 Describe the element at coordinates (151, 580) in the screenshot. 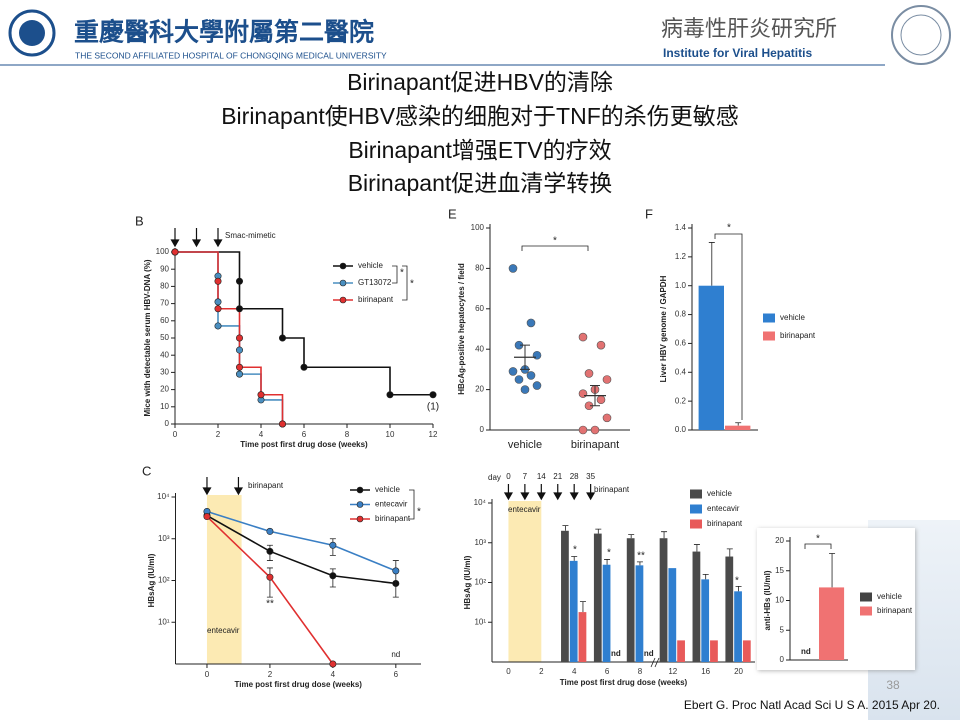

I see `y-axis-label: HBsAg (IU/ml)` at that location.